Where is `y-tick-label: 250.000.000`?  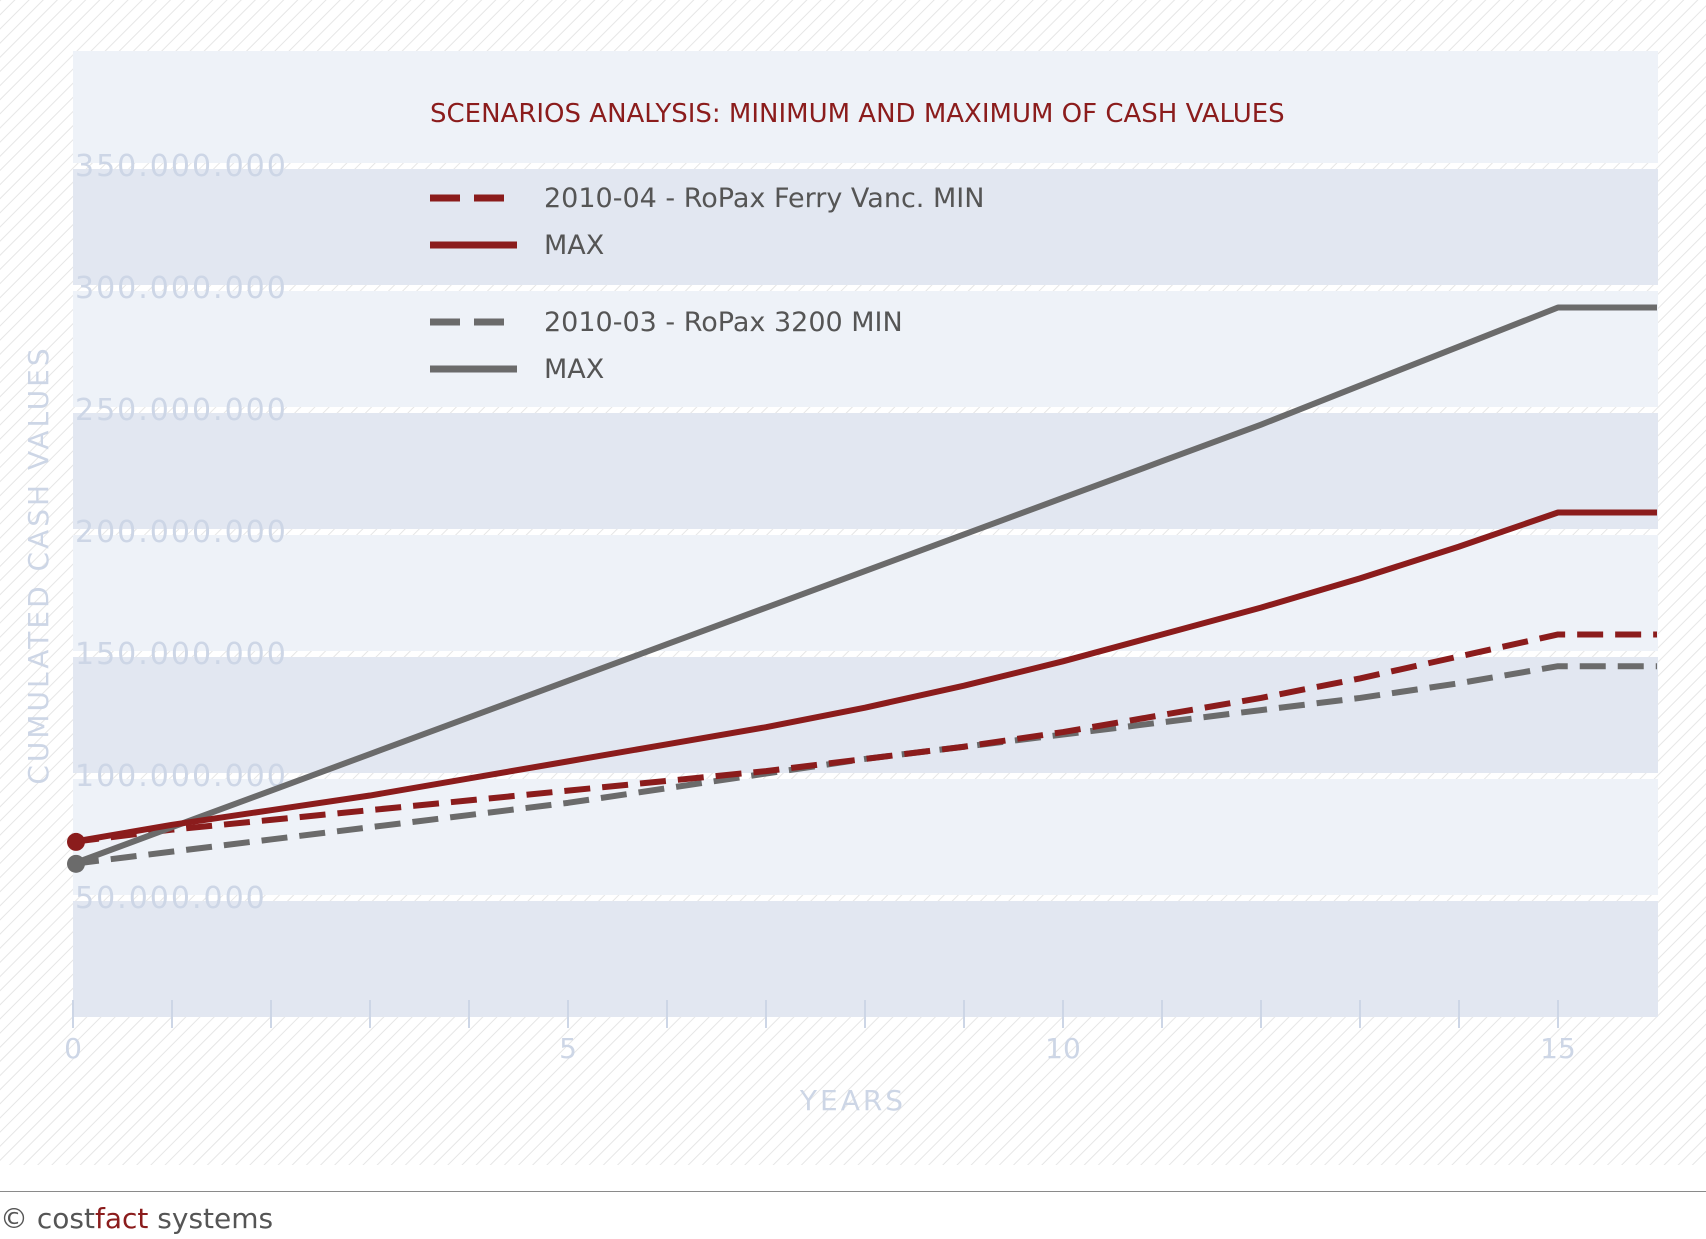
y-tick-label: 250.000.000 is located at coordinates (181, 410).